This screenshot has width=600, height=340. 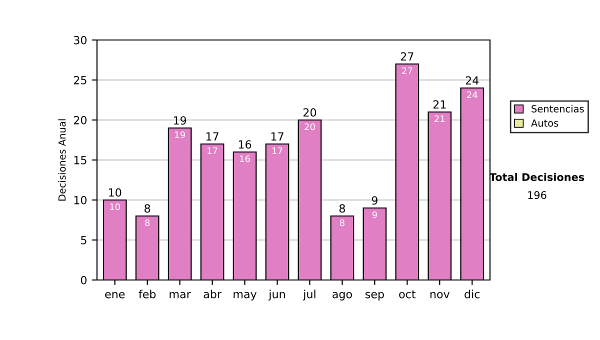 What do you see at coordinates (439, 118) in the screenshot?
I see `data-label: 21` at bounding box center [439, 118].